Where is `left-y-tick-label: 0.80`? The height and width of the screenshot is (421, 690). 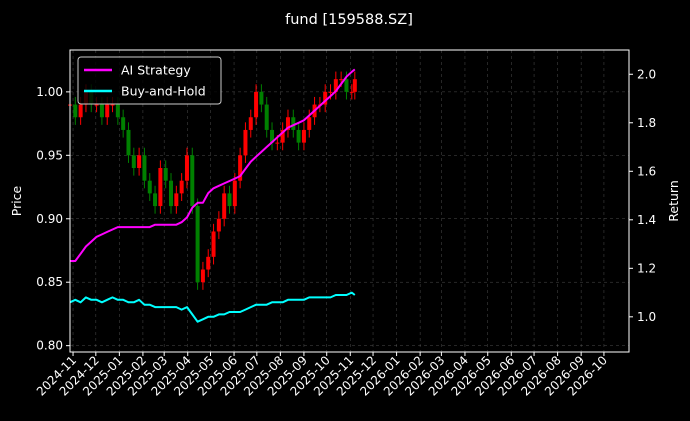
left-y-tick-label: 0.80 is located at coordinates (49, 346).